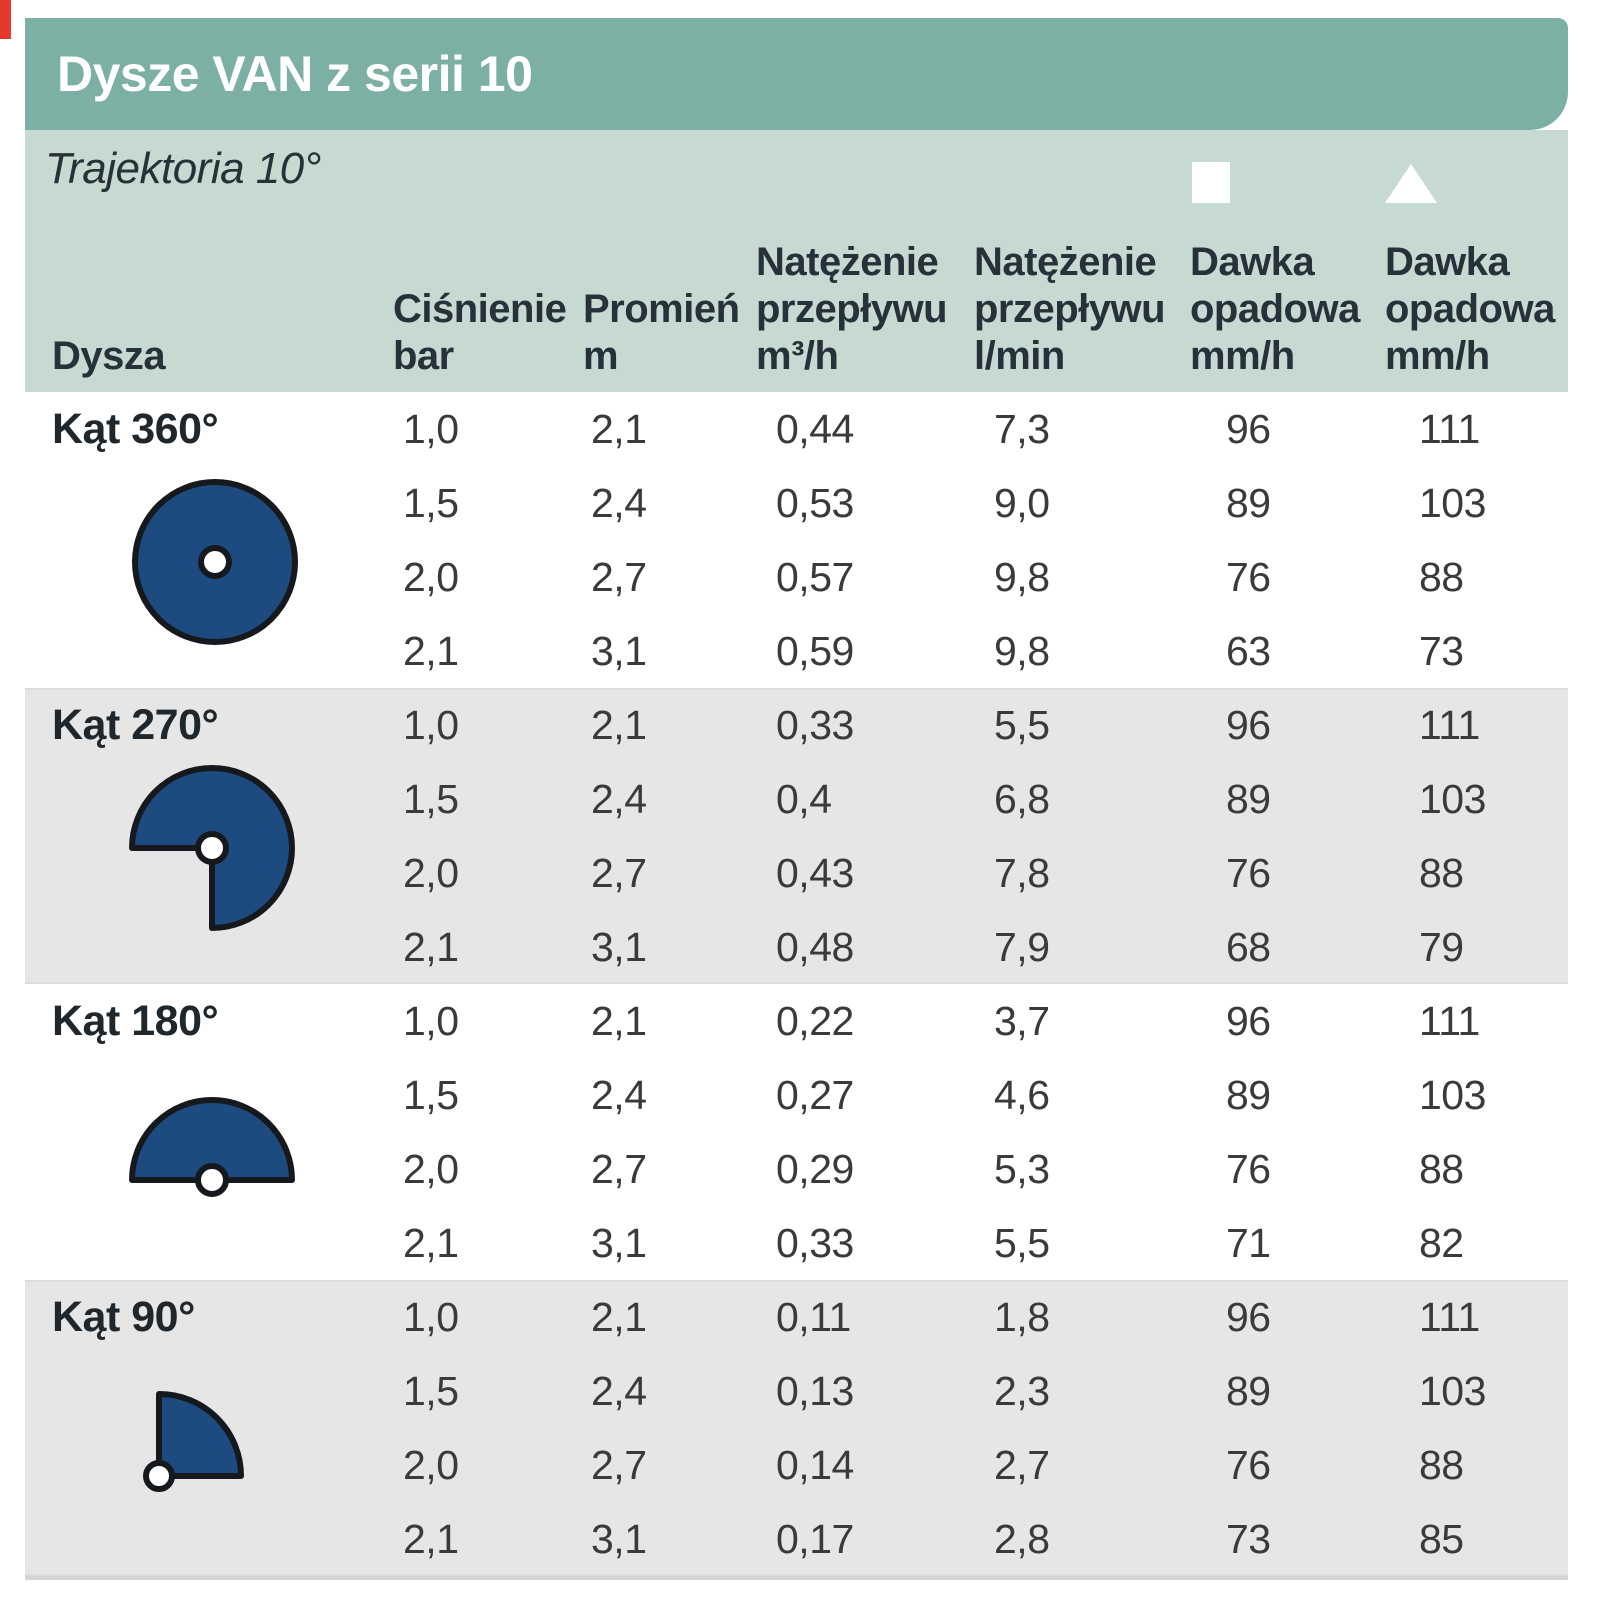 Image resolution: width=1600 pixels, height=1600 pixels. What do you see at coordinates (619, 1464) in the screenshot?
I see `value-g3-r2-c3: 2,7` at bounding box center [619, 1464].